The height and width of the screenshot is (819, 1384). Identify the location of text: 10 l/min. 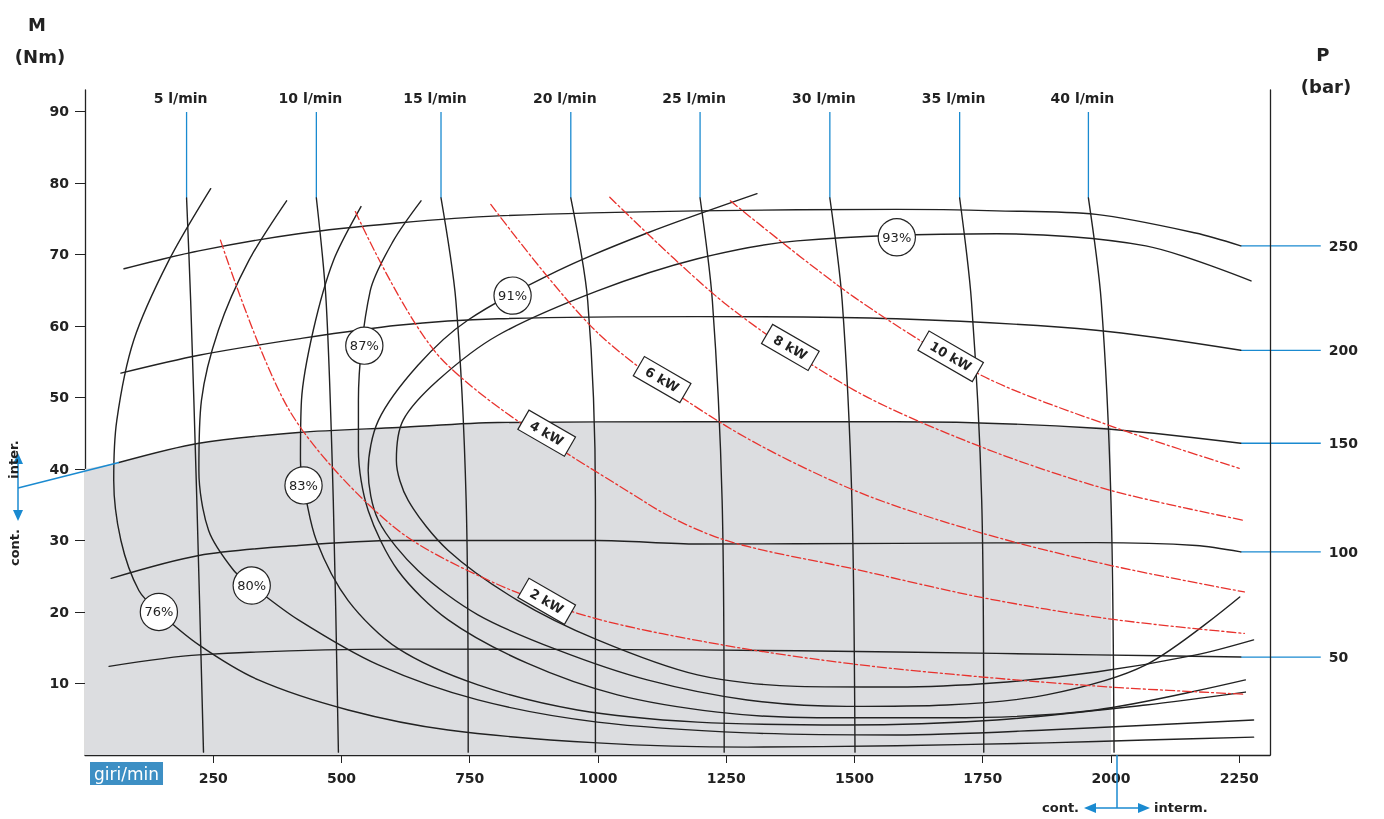
(310, 98).